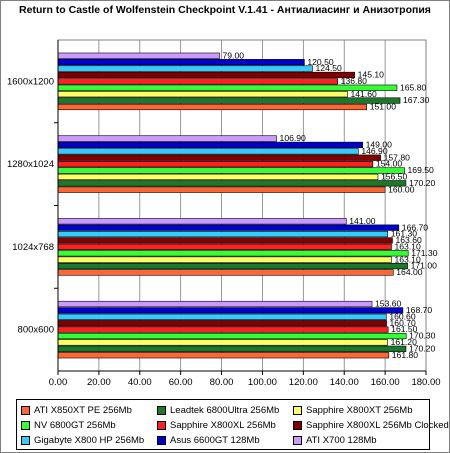 Image resolution: width=450 pixels, height=453 pixels. Describe the element at coordinates (354, 81) in the screenshot. I see `data-label: 136.80` at that location.